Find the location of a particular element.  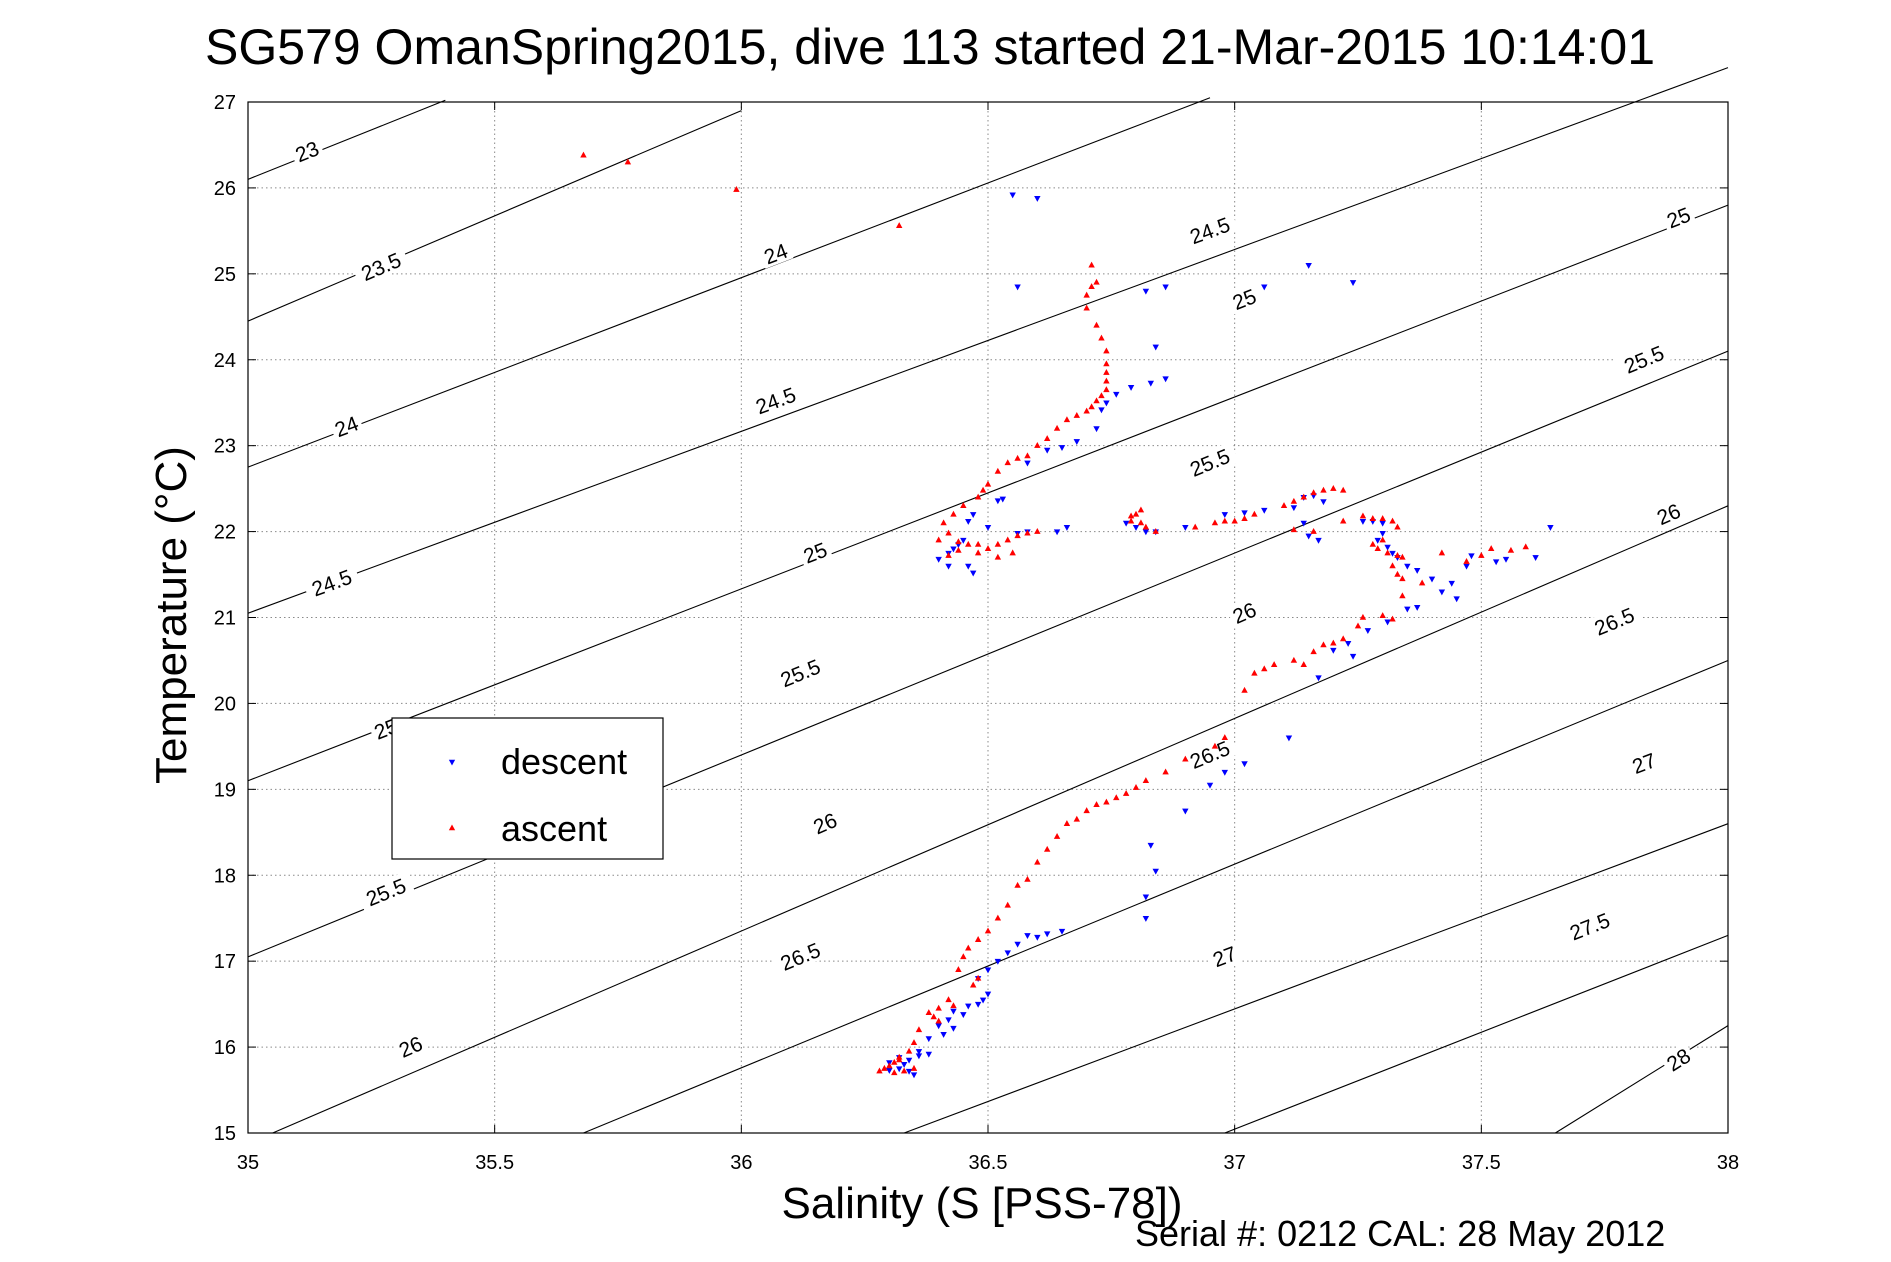

legend-descent-triangle is located at coordinates (452, 762).